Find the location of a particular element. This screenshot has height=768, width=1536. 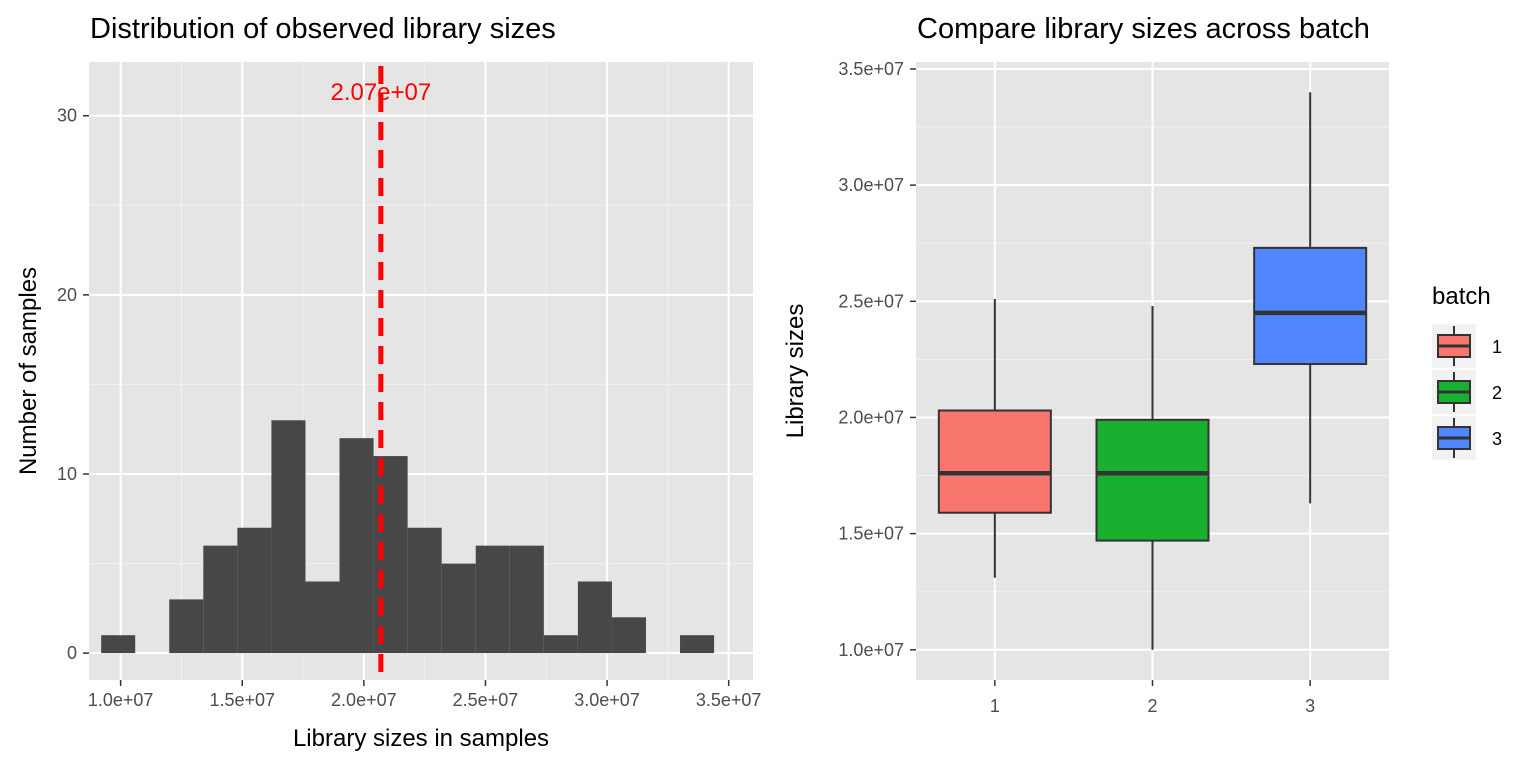

boxplot-x-tick-label: 2 is located at coordinates (1152, 706).